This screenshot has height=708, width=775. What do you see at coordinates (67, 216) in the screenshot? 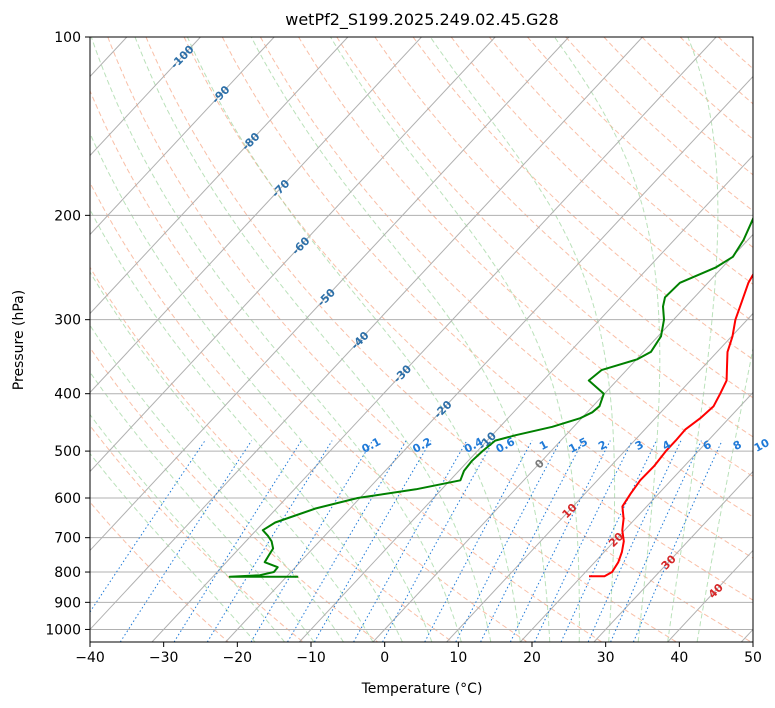
I see `y-tick-label: 200` at bounding box center [67, 216].